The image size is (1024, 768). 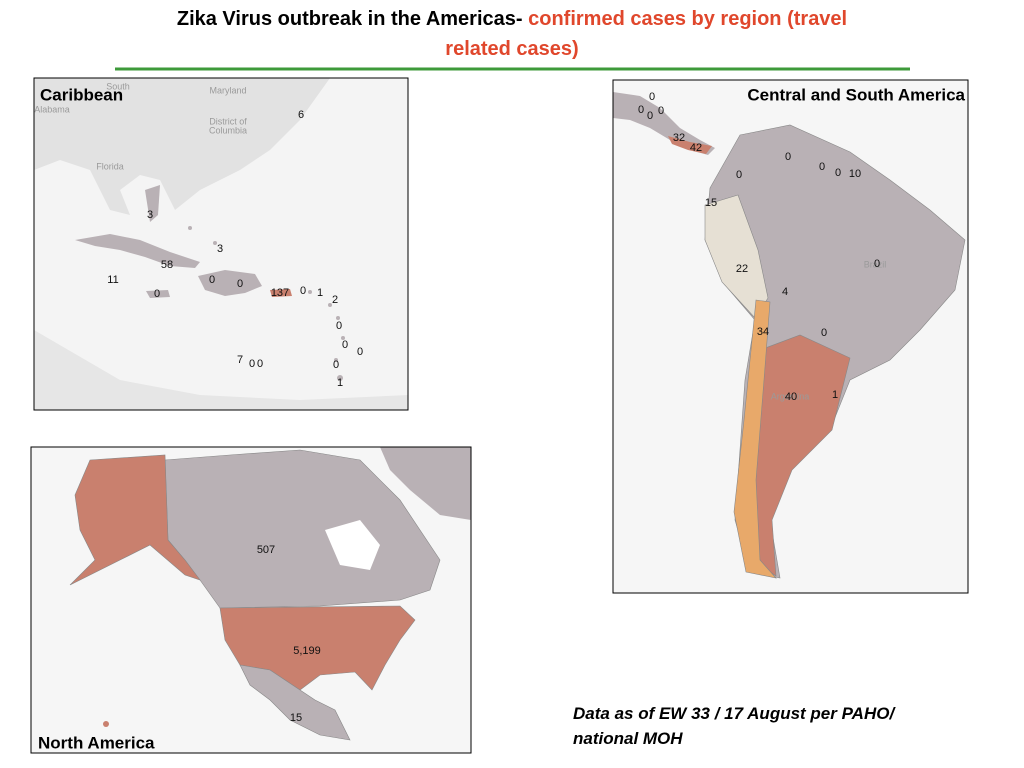 I want to click on place-label: District of, so click(x=228, y=121).